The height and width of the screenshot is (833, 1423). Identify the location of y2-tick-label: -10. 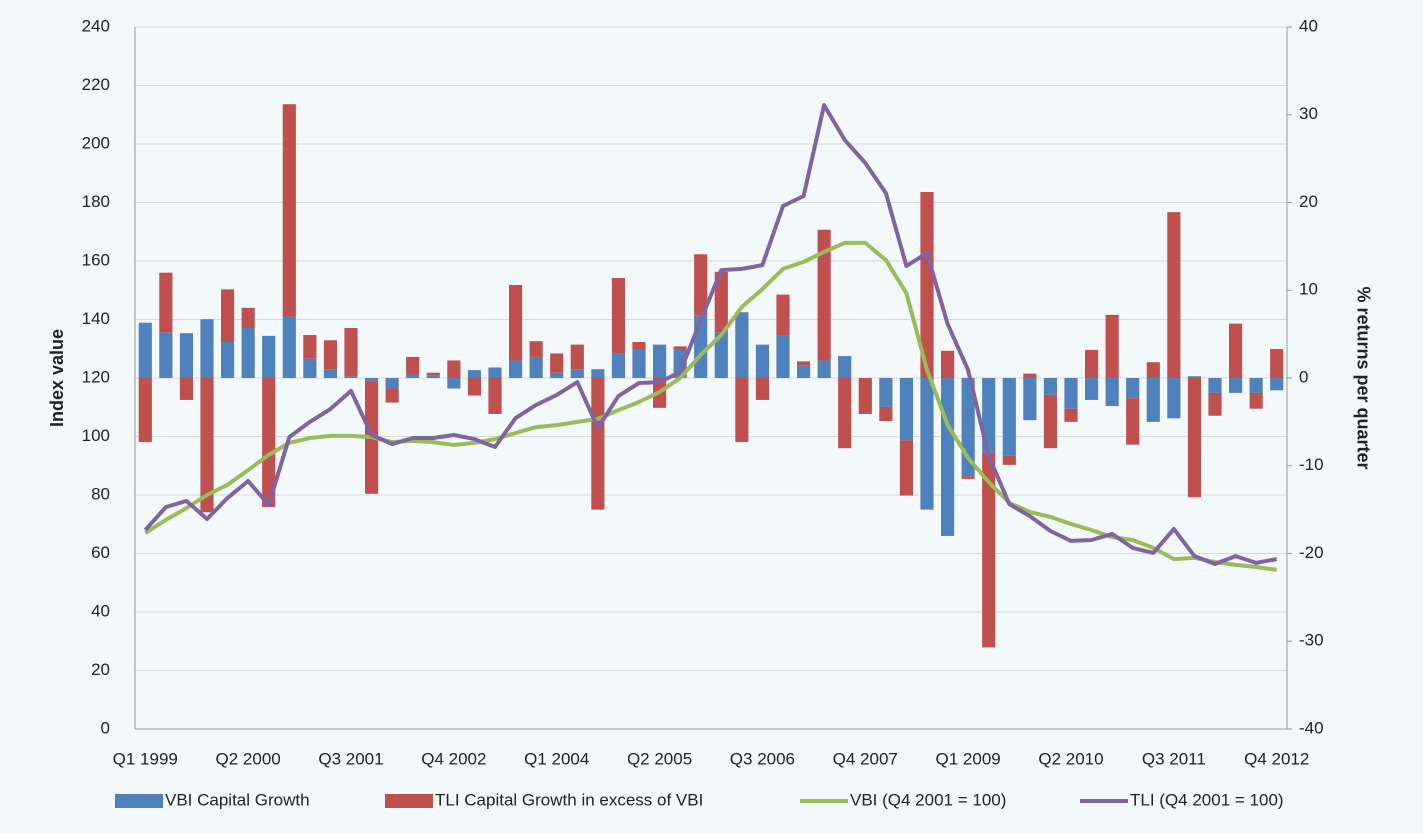
(1311, 464).